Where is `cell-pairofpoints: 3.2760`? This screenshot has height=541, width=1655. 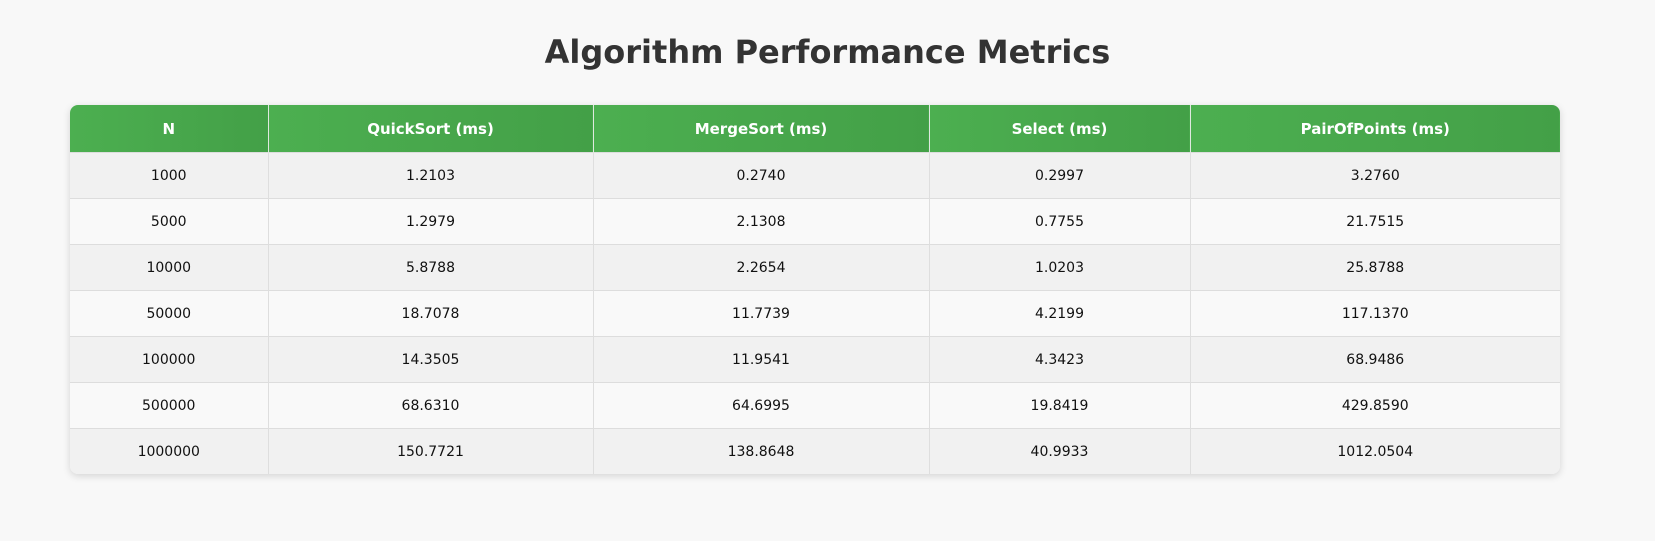
cell-pairofpoints: 3.2760 is located at coordinates (1375, 175).